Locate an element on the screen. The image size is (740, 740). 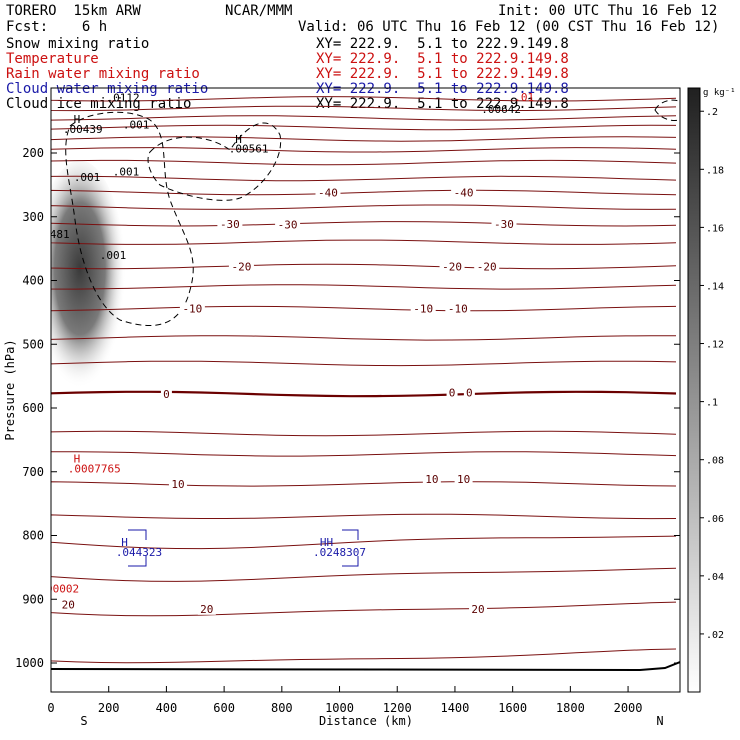
field-annotation: 481 is located at coordinates (60, 234).